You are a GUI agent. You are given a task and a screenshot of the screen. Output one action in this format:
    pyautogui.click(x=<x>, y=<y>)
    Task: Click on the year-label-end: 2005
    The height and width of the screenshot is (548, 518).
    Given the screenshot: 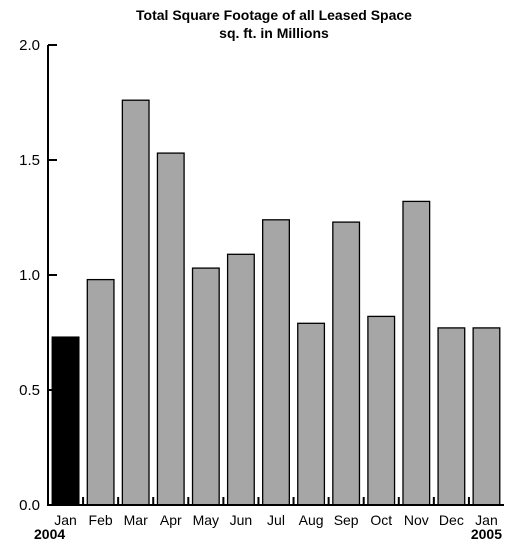 What is the action you would take?
    pyautogui.click(x=486, y=534)
    